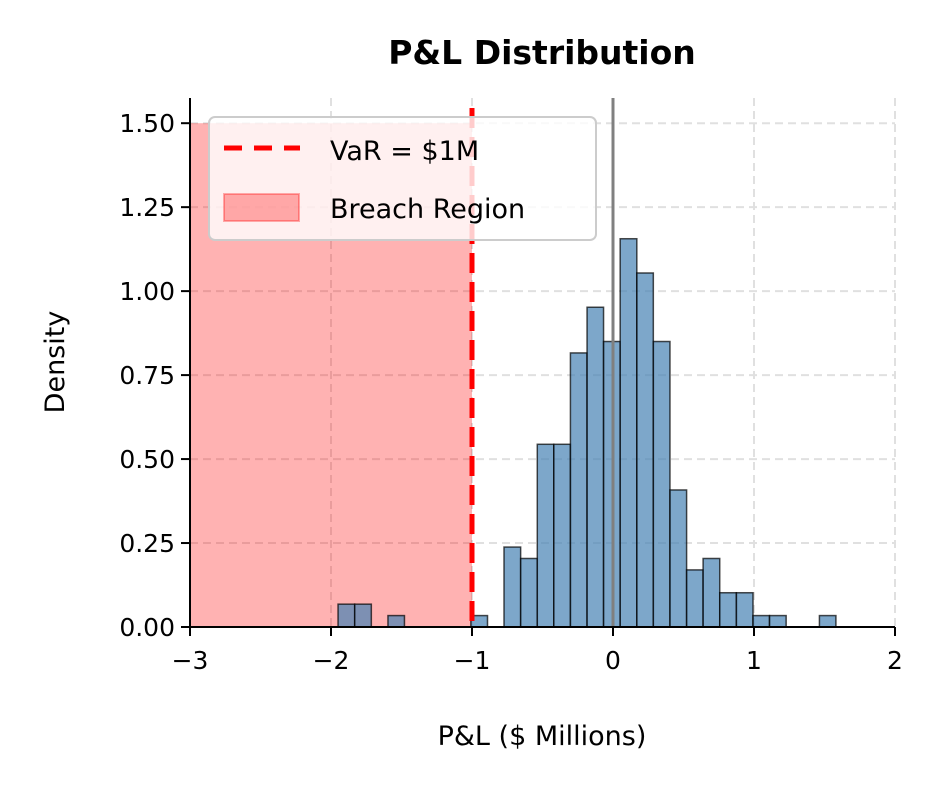 This screenshot has height=788, width=934. What do you see at coordinates (147, 627) in the screenshot?
I see `y-tick-label: 0.00` at bounding box center [147, 627].